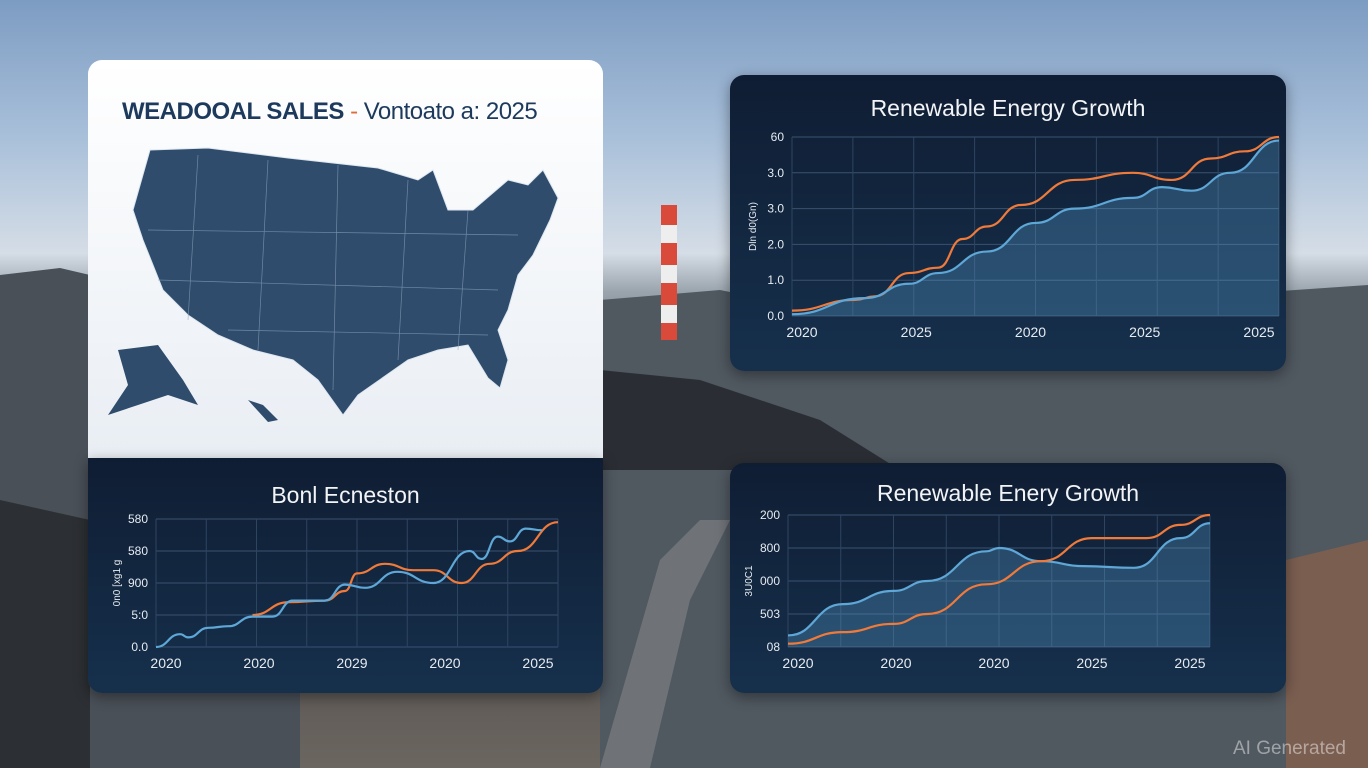 The height and width of the screenshot is (768, 1368). Describe the element at coordinates (749, 581) in the screenshot. I see `y-axis-label: 3U0C1` at that location.